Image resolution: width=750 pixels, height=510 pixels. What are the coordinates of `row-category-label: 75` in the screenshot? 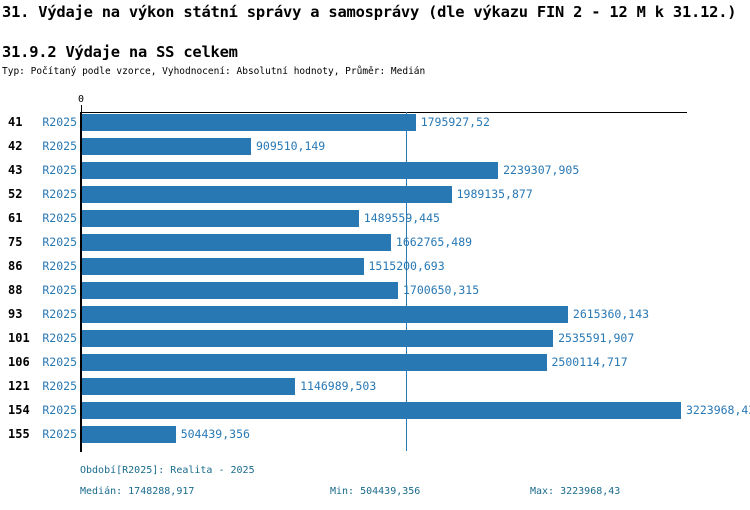 It's located at (15, 242).